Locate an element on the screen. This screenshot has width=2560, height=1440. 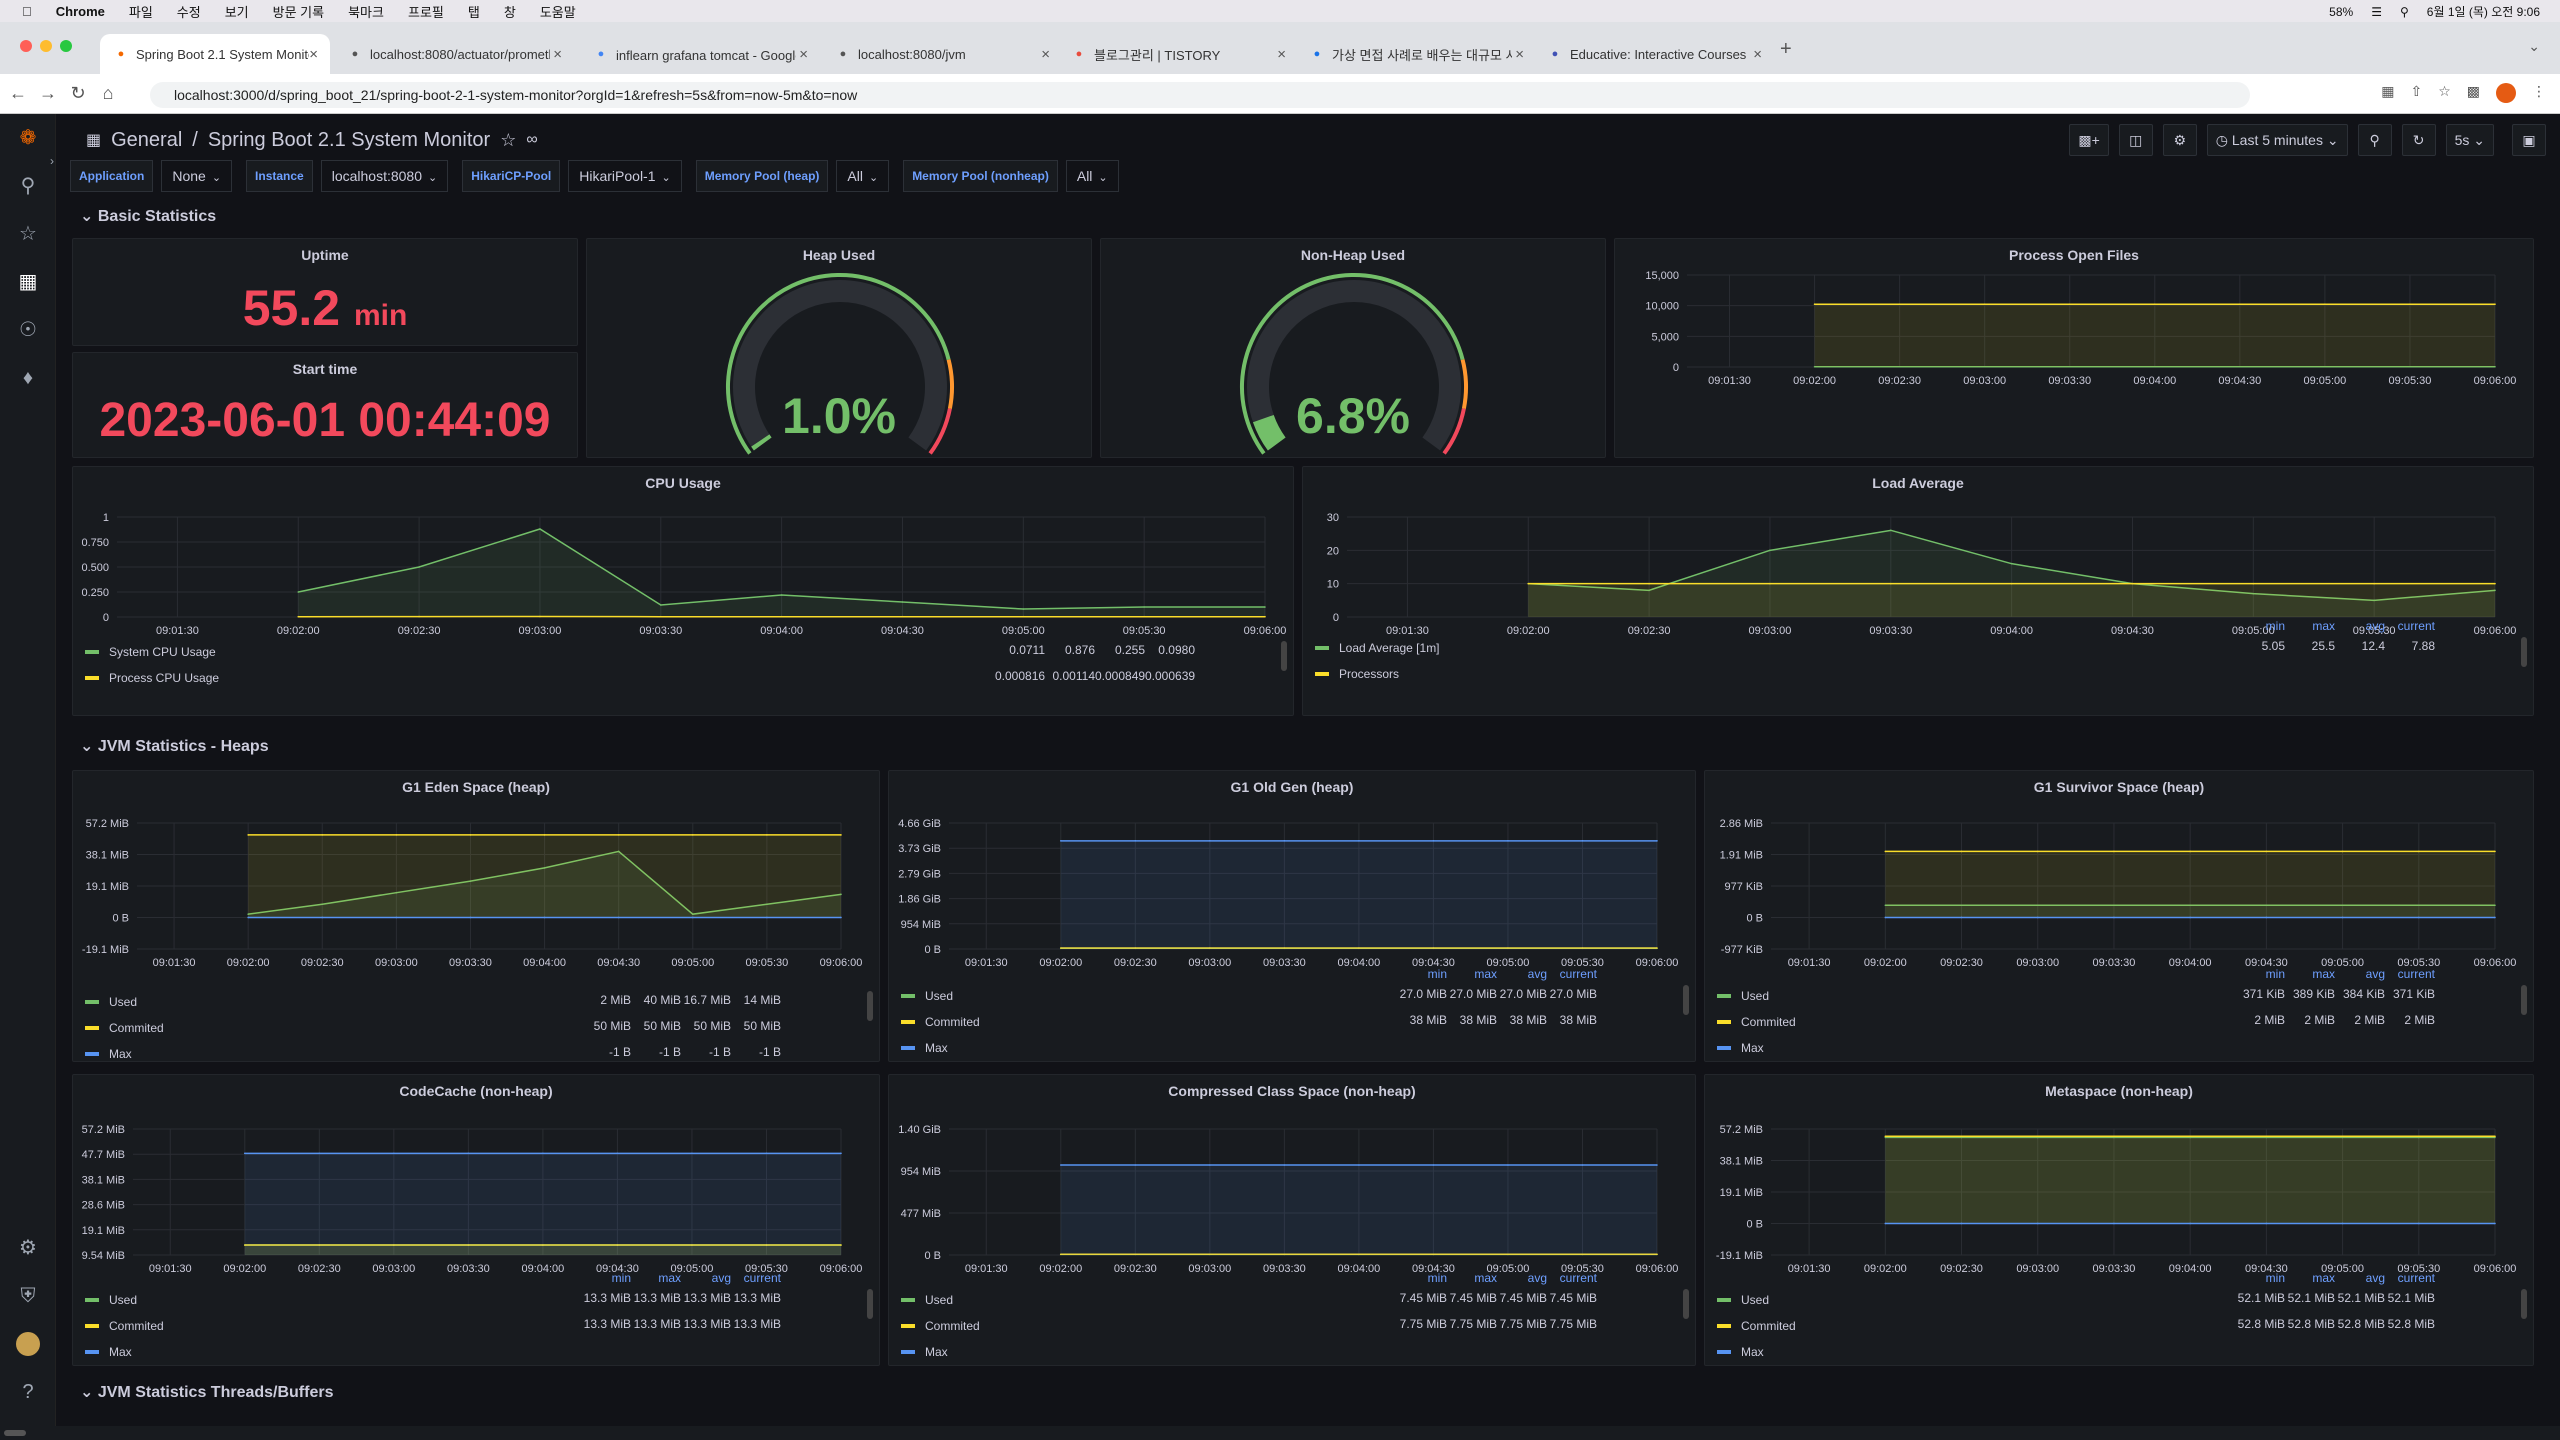
row-jvm-heaps: ⌄ JVM Statistics - Heaps is located at coordinates (174, 746).